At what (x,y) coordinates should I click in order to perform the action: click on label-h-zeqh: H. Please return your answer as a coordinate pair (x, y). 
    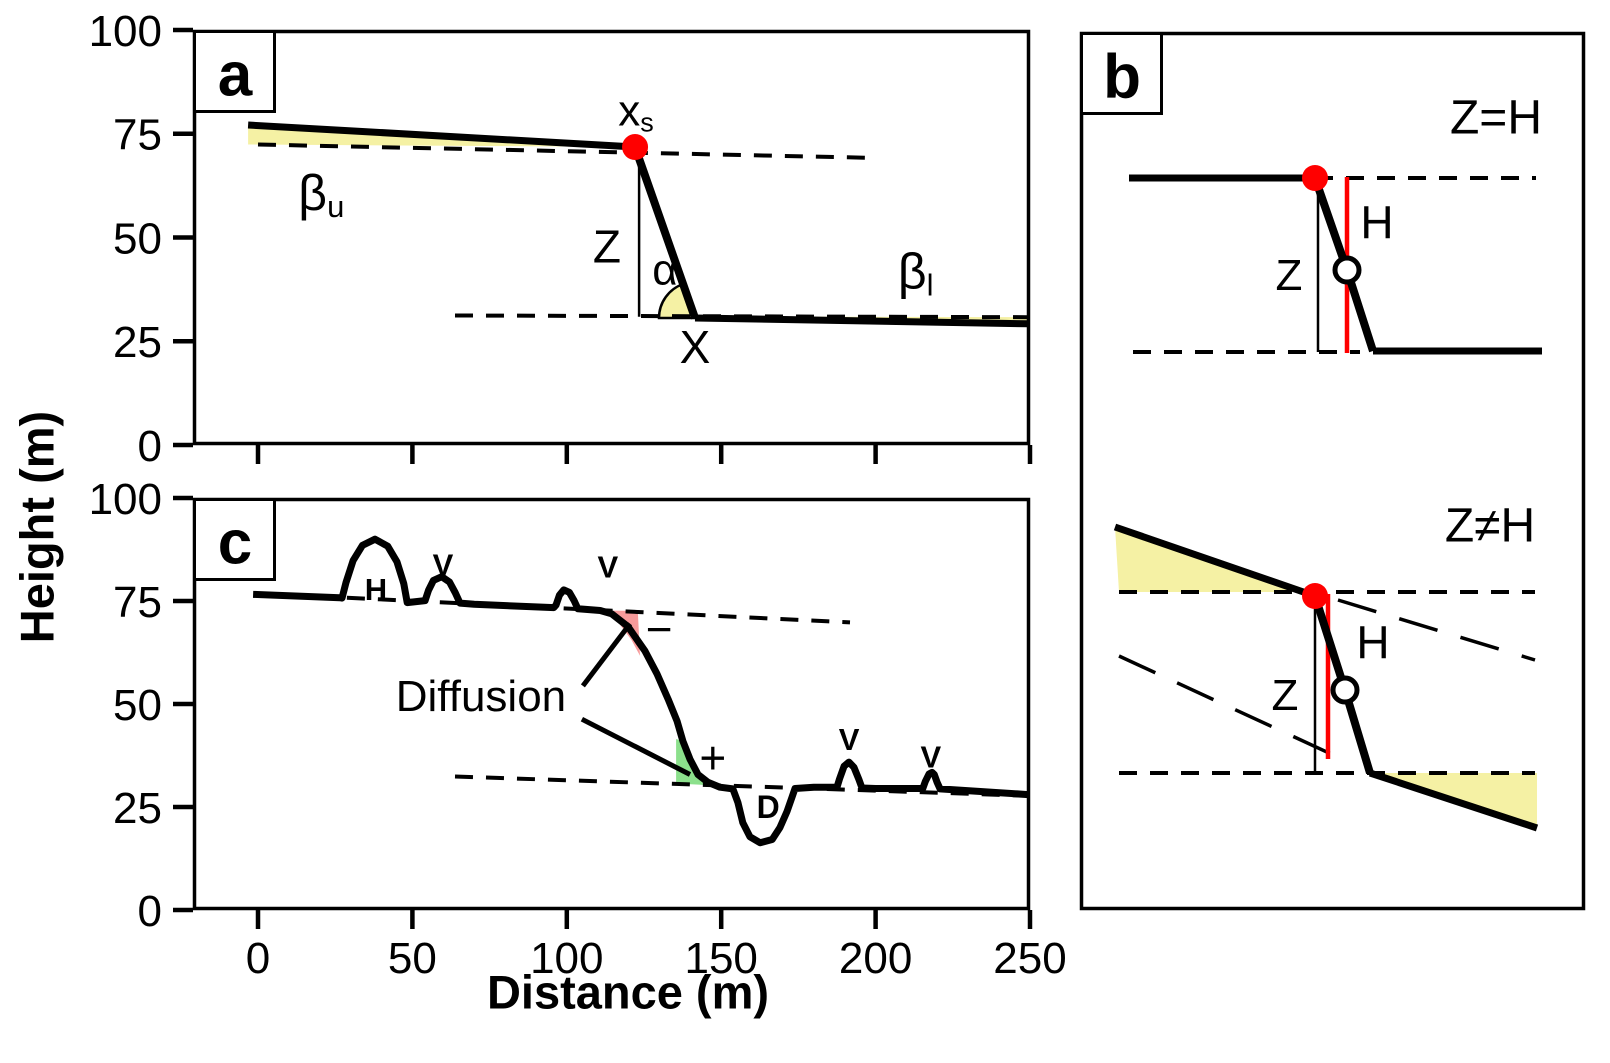
    Looking at the image, I should click on (1376, 223).